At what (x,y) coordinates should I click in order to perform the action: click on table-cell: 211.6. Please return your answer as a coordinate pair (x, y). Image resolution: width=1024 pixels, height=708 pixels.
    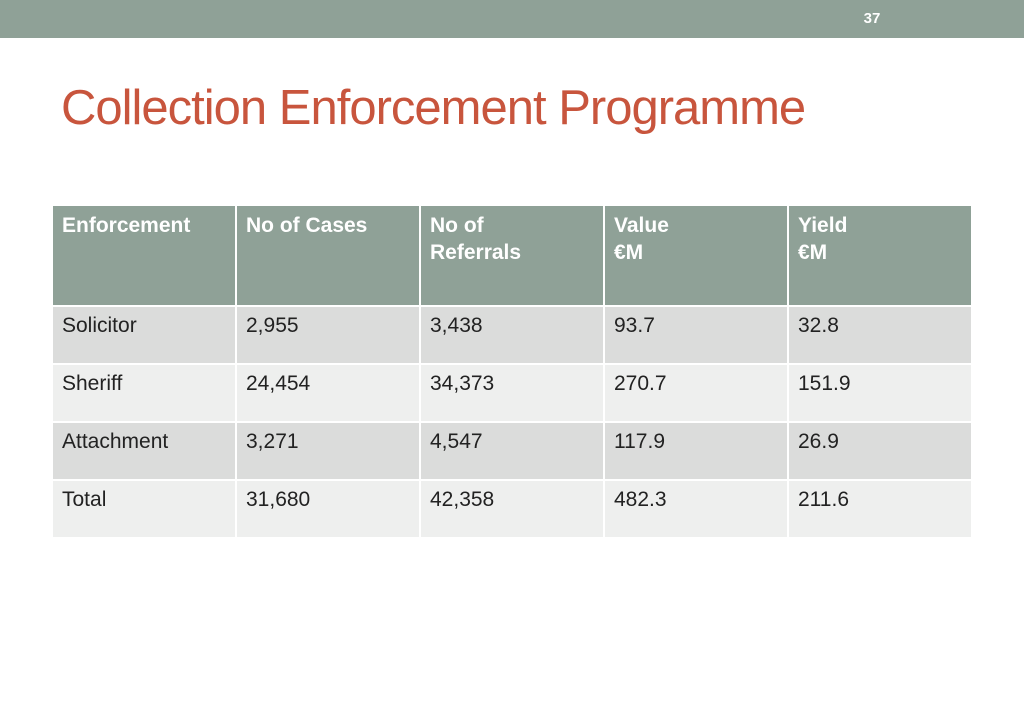
    Looking at the image, I should click on (880, 509).